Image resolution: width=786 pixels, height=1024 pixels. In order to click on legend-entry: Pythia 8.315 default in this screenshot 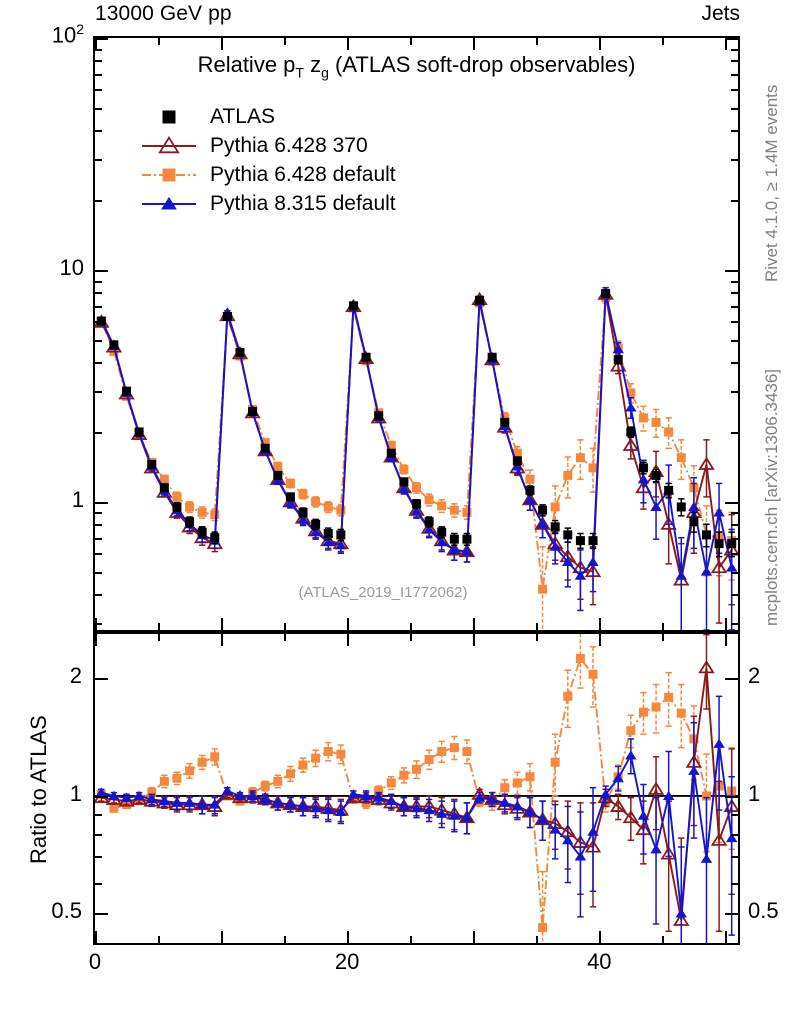, I will do `click(268, 203)`.